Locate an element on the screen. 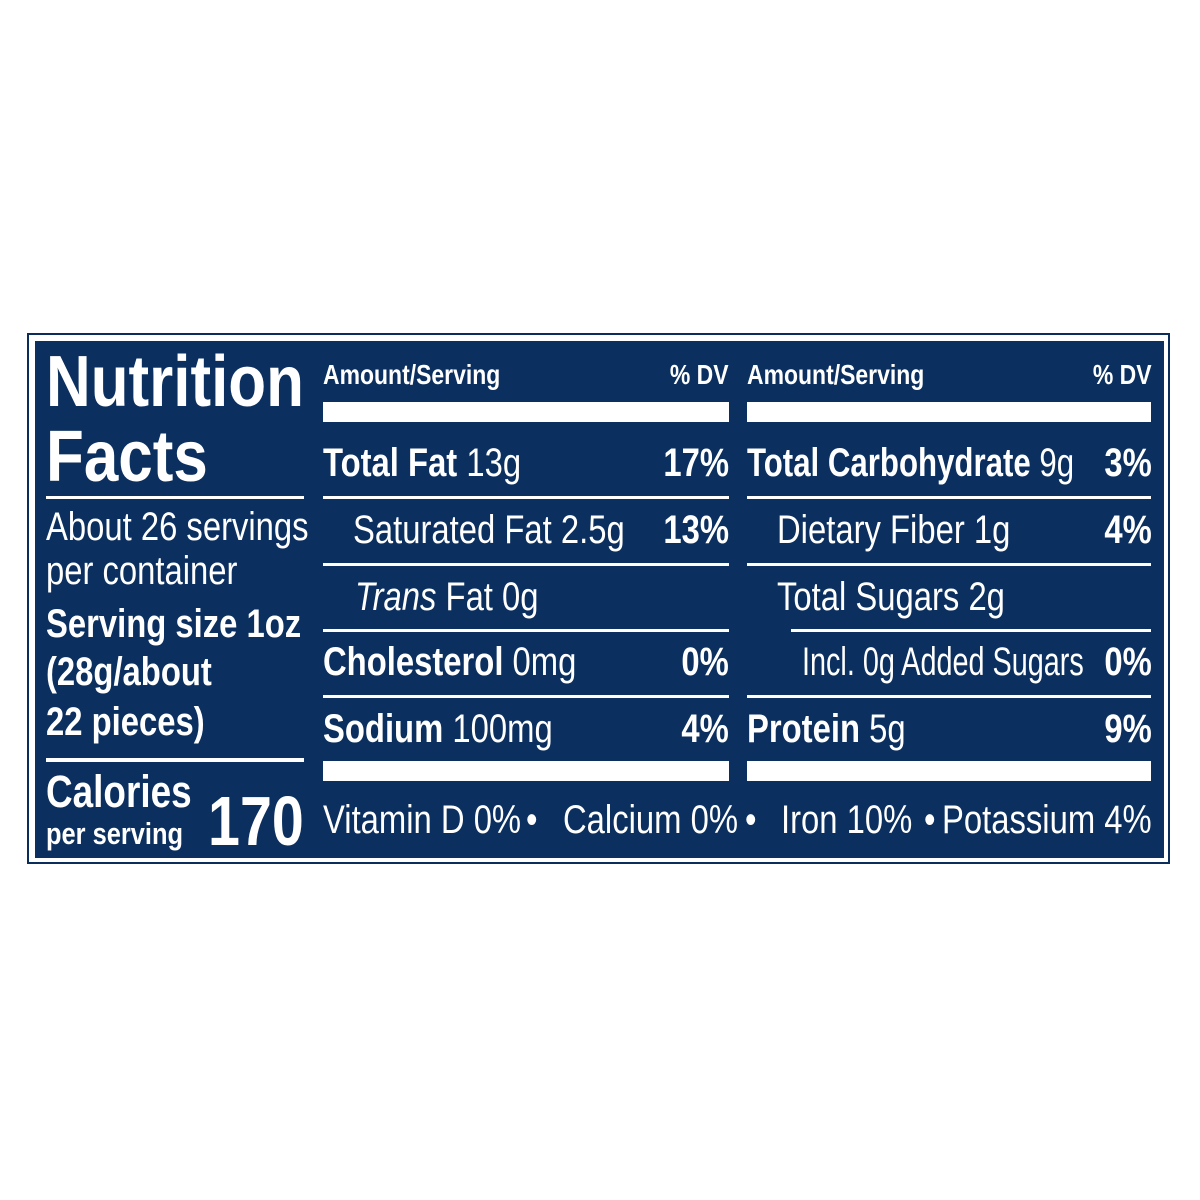 Image resolution: width=1200 pixels, height=1200 pixels. calcium: Calcium 0% is located at coordinates (650, 820).